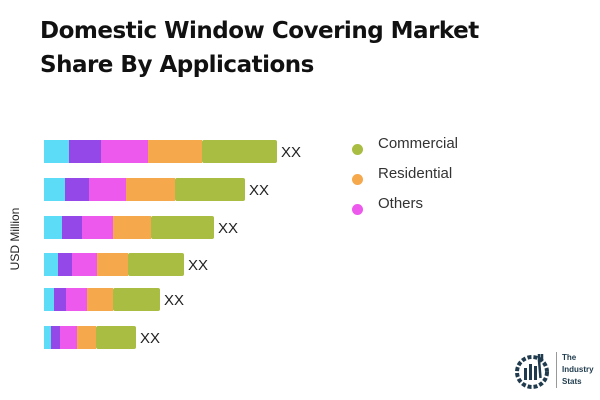 This screenshot has height=400, width=600. Describe the element at coordinates (177, 65) in the screenshot. I see `title-line-2: Share By Applications` at that location.